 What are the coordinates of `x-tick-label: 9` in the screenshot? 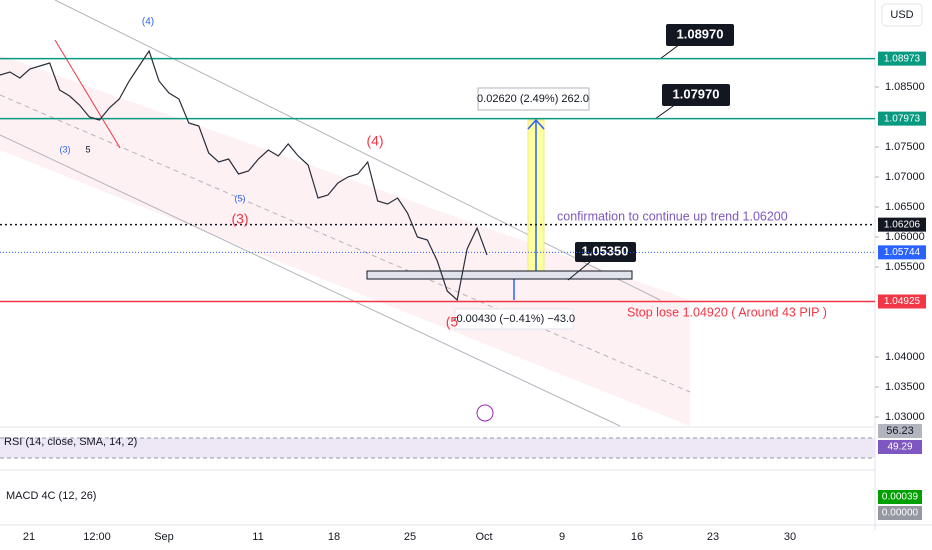 It's located at (562, 537).